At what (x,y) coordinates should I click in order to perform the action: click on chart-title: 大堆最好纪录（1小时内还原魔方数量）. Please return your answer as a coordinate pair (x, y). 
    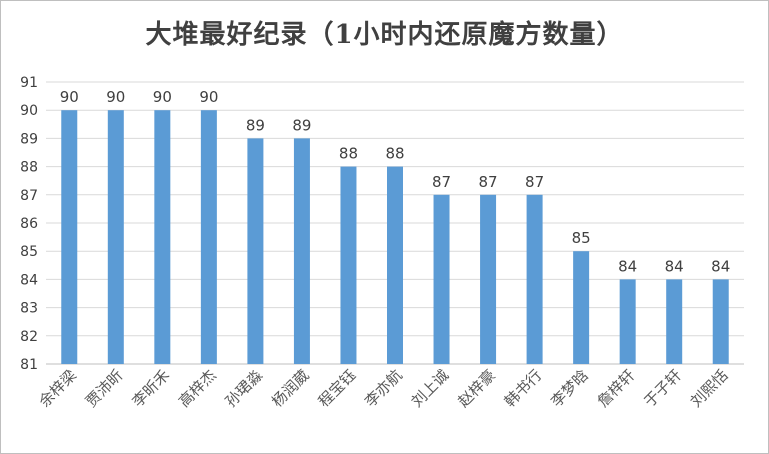
    Looking at the image, I should click on (384, 35).